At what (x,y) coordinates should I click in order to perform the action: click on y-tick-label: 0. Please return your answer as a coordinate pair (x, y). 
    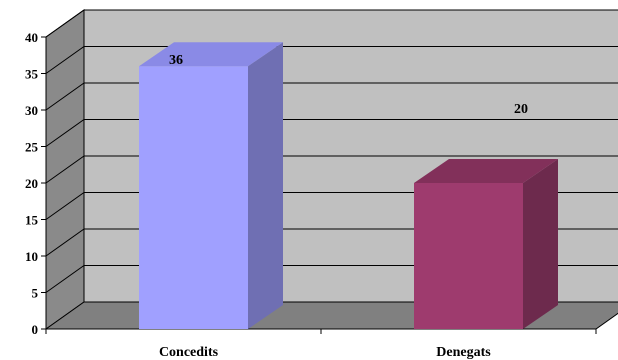
    Looking at the image, I should click on (35, 329).